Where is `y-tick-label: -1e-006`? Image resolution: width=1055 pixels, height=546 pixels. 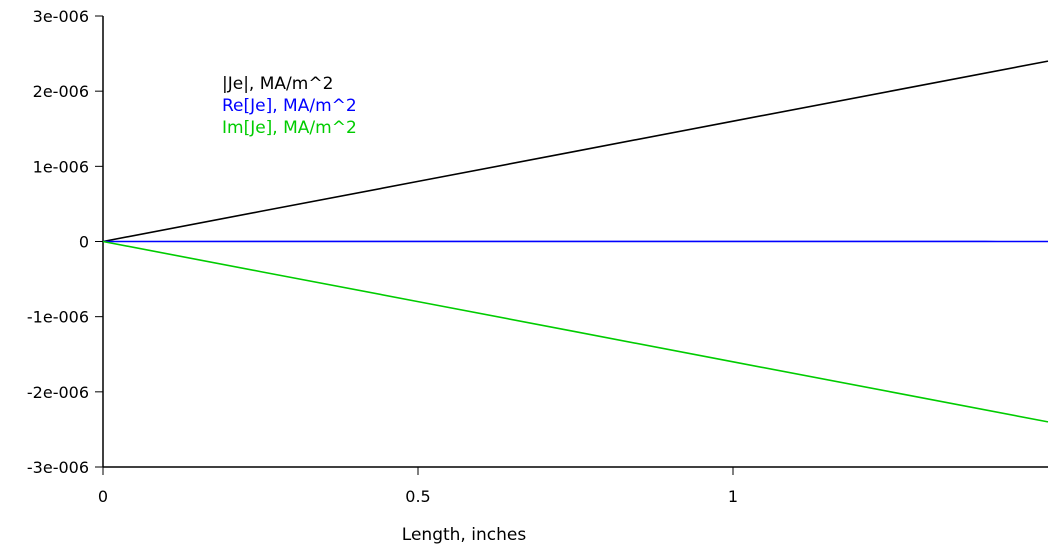 y-tick-label: -1e-006 is located at coordinates (58, 317).